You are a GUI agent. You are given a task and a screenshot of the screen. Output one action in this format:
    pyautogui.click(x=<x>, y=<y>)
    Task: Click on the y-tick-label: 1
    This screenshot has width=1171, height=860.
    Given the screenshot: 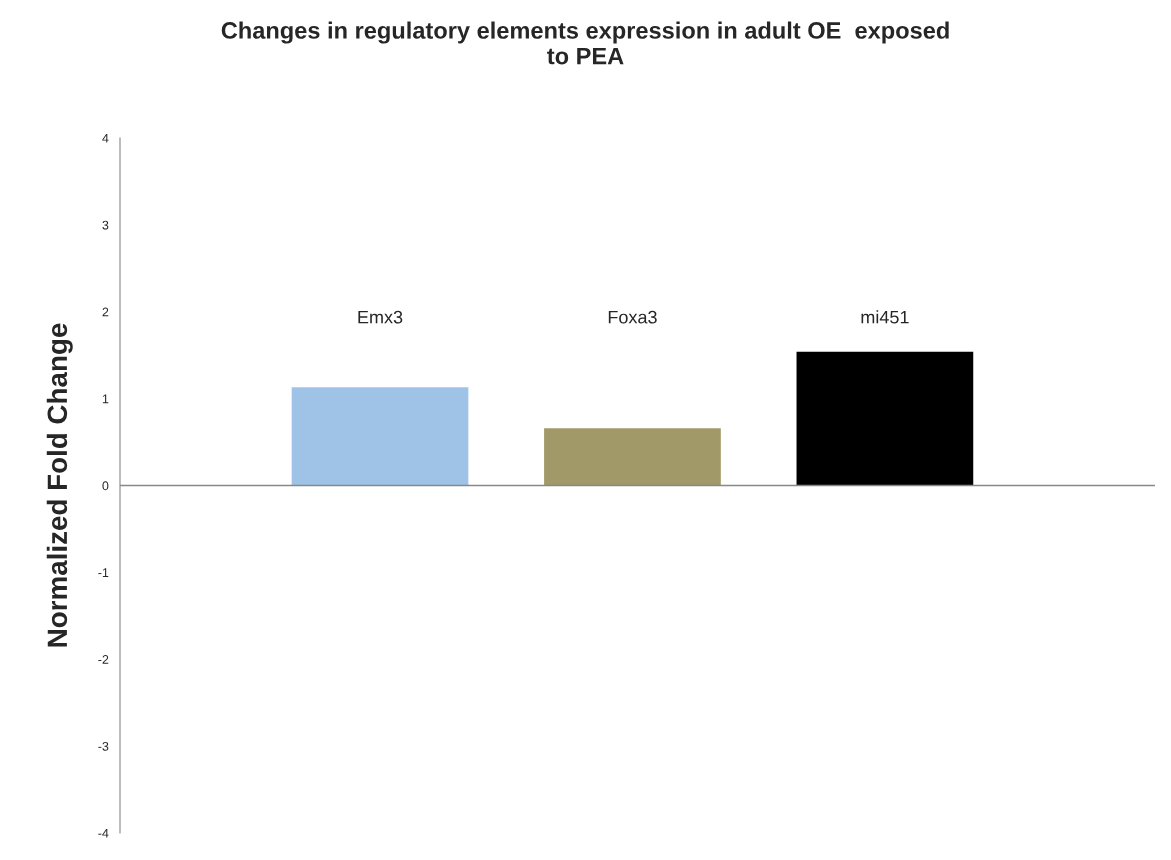 What is the action you would take?
    pyautogui.click(x=105, y=399)
    